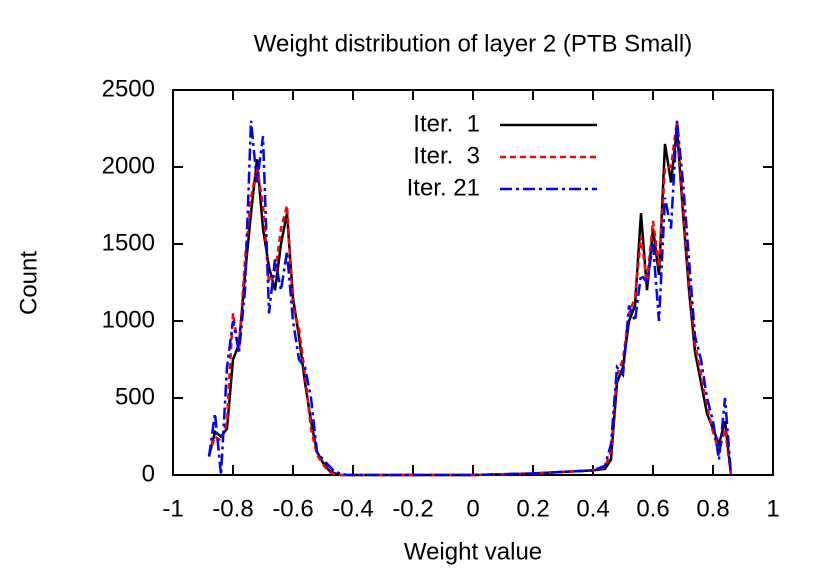 This screenshot has height=582, width=830. I want to click on y-tick-label: 2500, so click(128, 88).